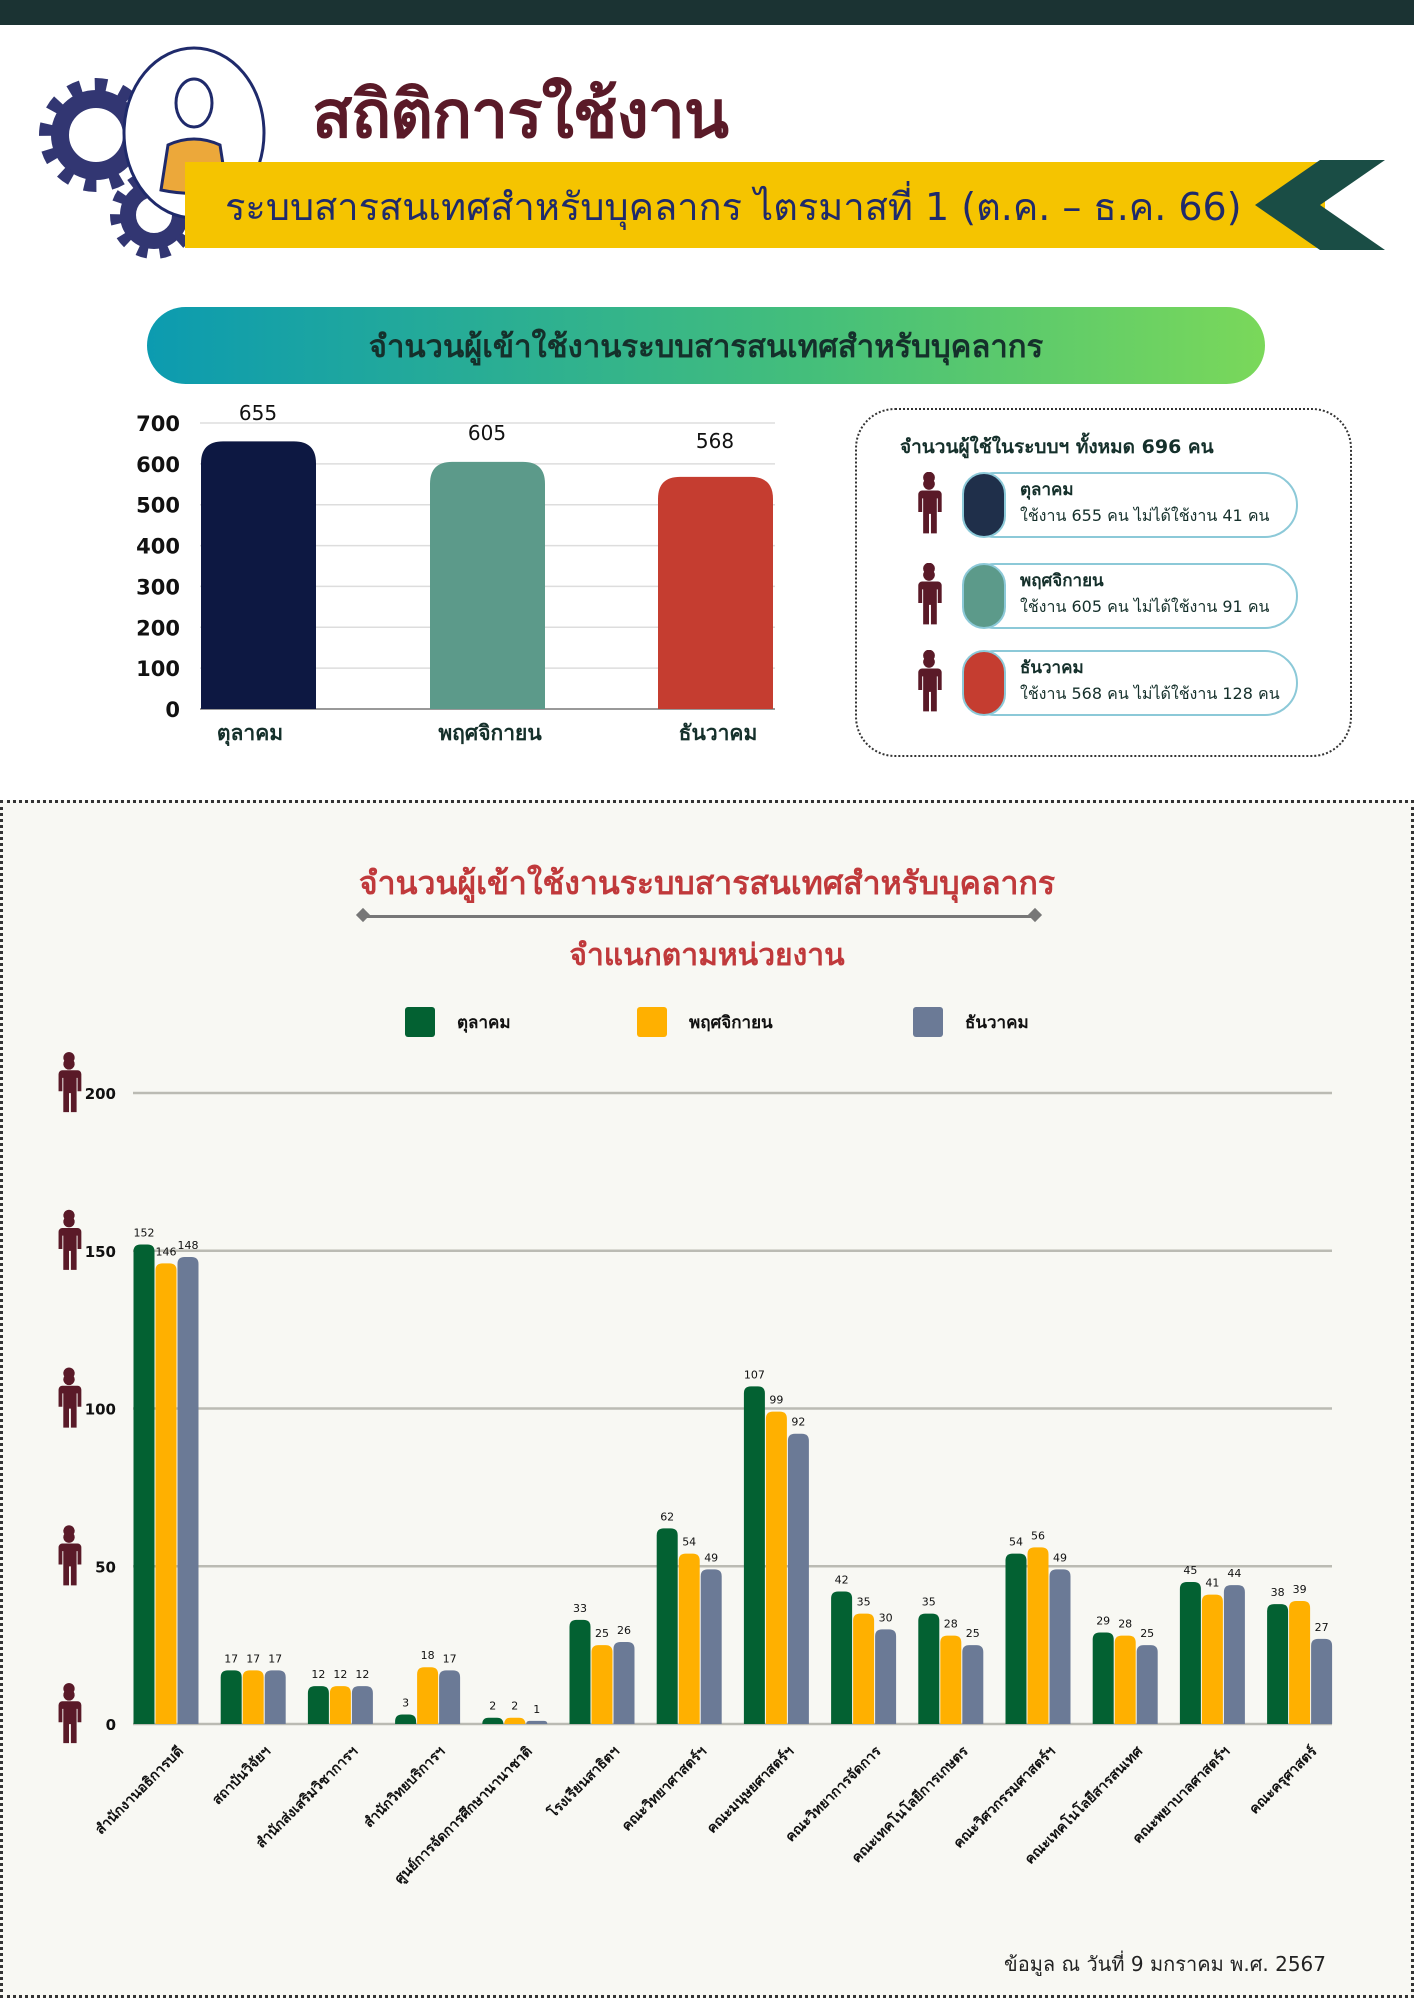  Describe the element at coordinates (520, 114) in the screenshot. I see `page-title: สถิติการใช้งาน` at that location.